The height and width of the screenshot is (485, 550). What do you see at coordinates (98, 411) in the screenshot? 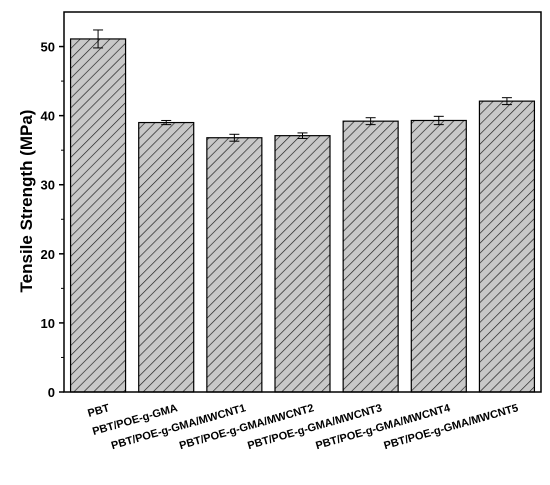
I see `x-tick-label-1: PBT` at bounding box center [98, 411].